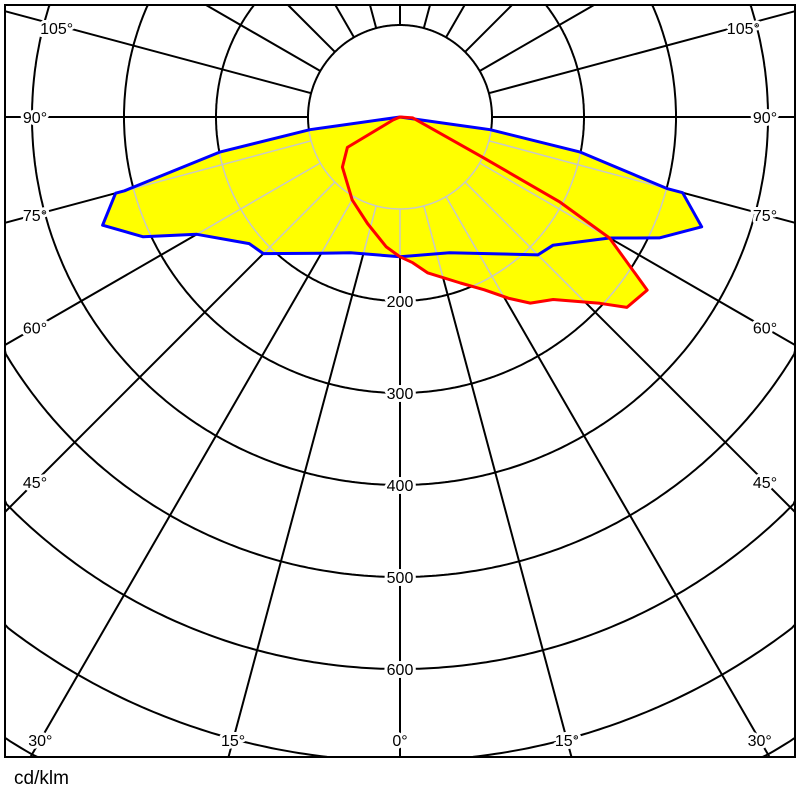 The height and width of the screenshot is (800, 800). What do you see at coordinates (399, 741) in the screenshot?
I see `angle-tick-label: 0°` at bounding box center [399, 741].